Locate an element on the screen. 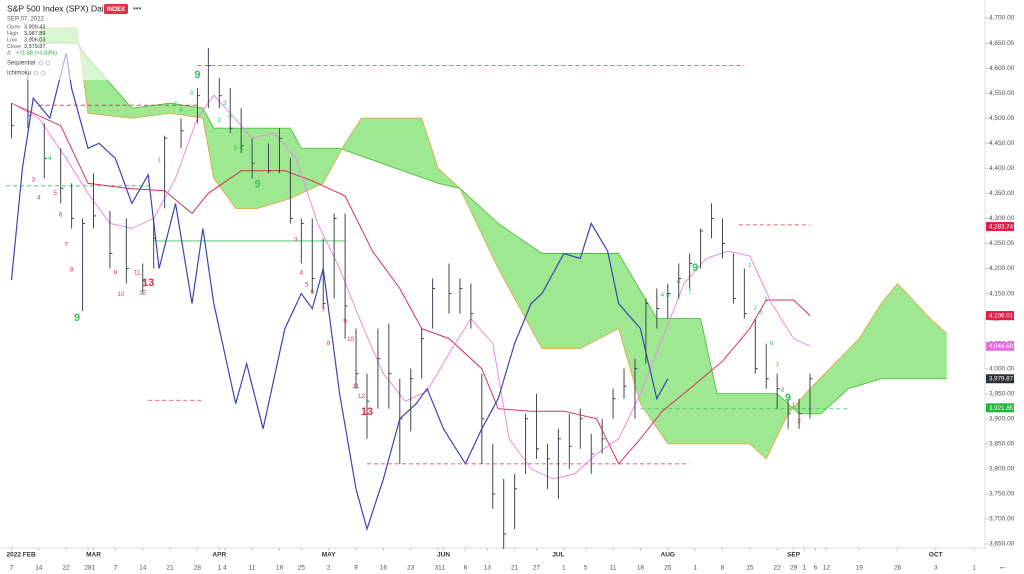 The width and height of the screenshot is (1024, 574). x-tick-label: 19 is located at coordinates (860, 568).